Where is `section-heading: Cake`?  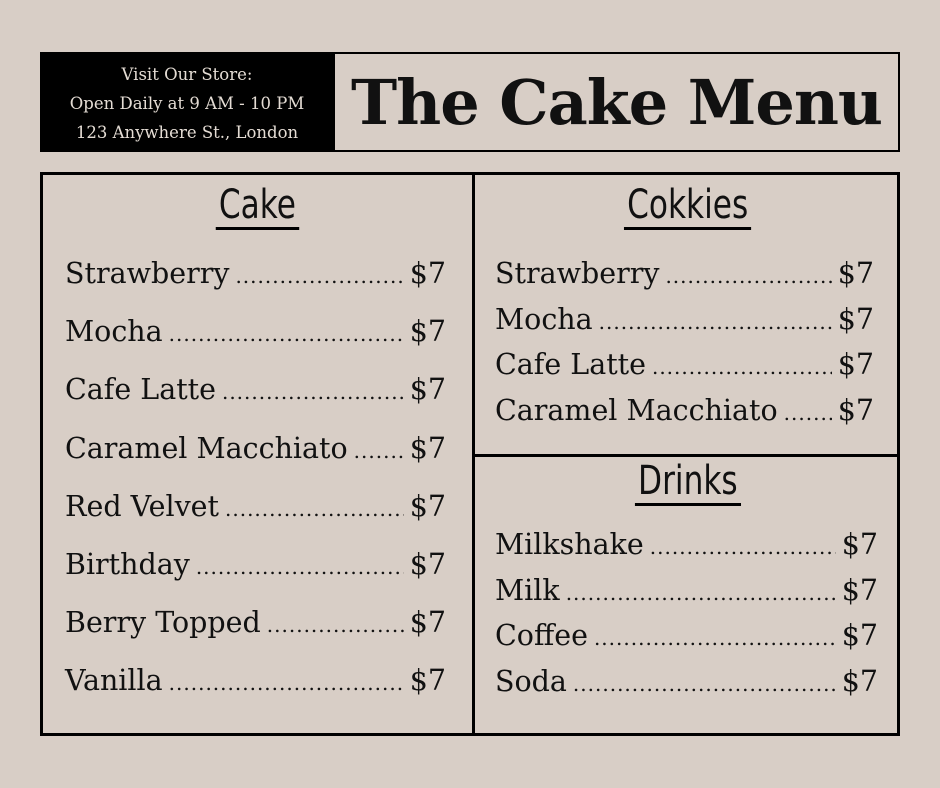 section-heading: Cake is located at coordinates (257, 206).